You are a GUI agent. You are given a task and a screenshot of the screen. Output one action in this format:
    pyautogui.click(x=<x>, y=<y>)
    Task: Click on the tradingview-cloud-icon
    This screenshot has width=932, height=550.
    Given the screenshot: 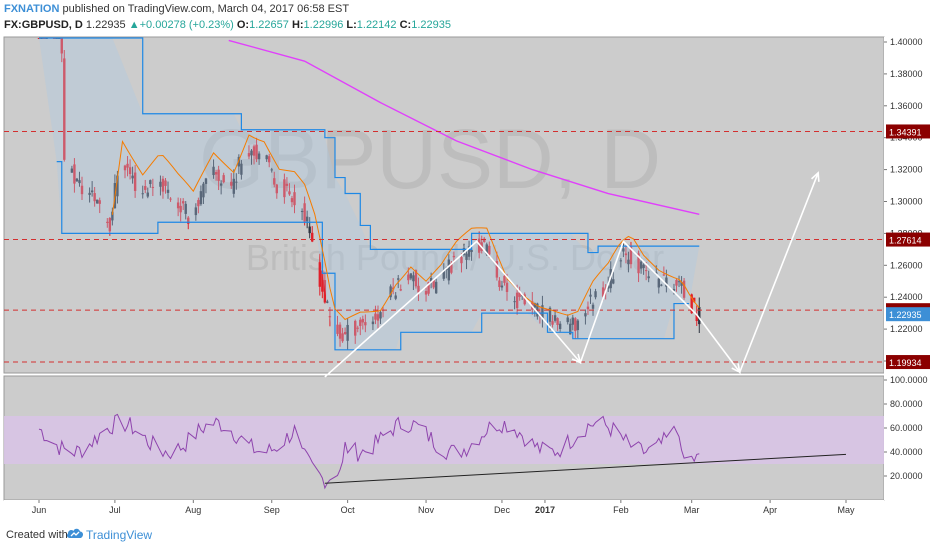 What is the action you would take?
    pyautogui.click(x=75, y=533)
    